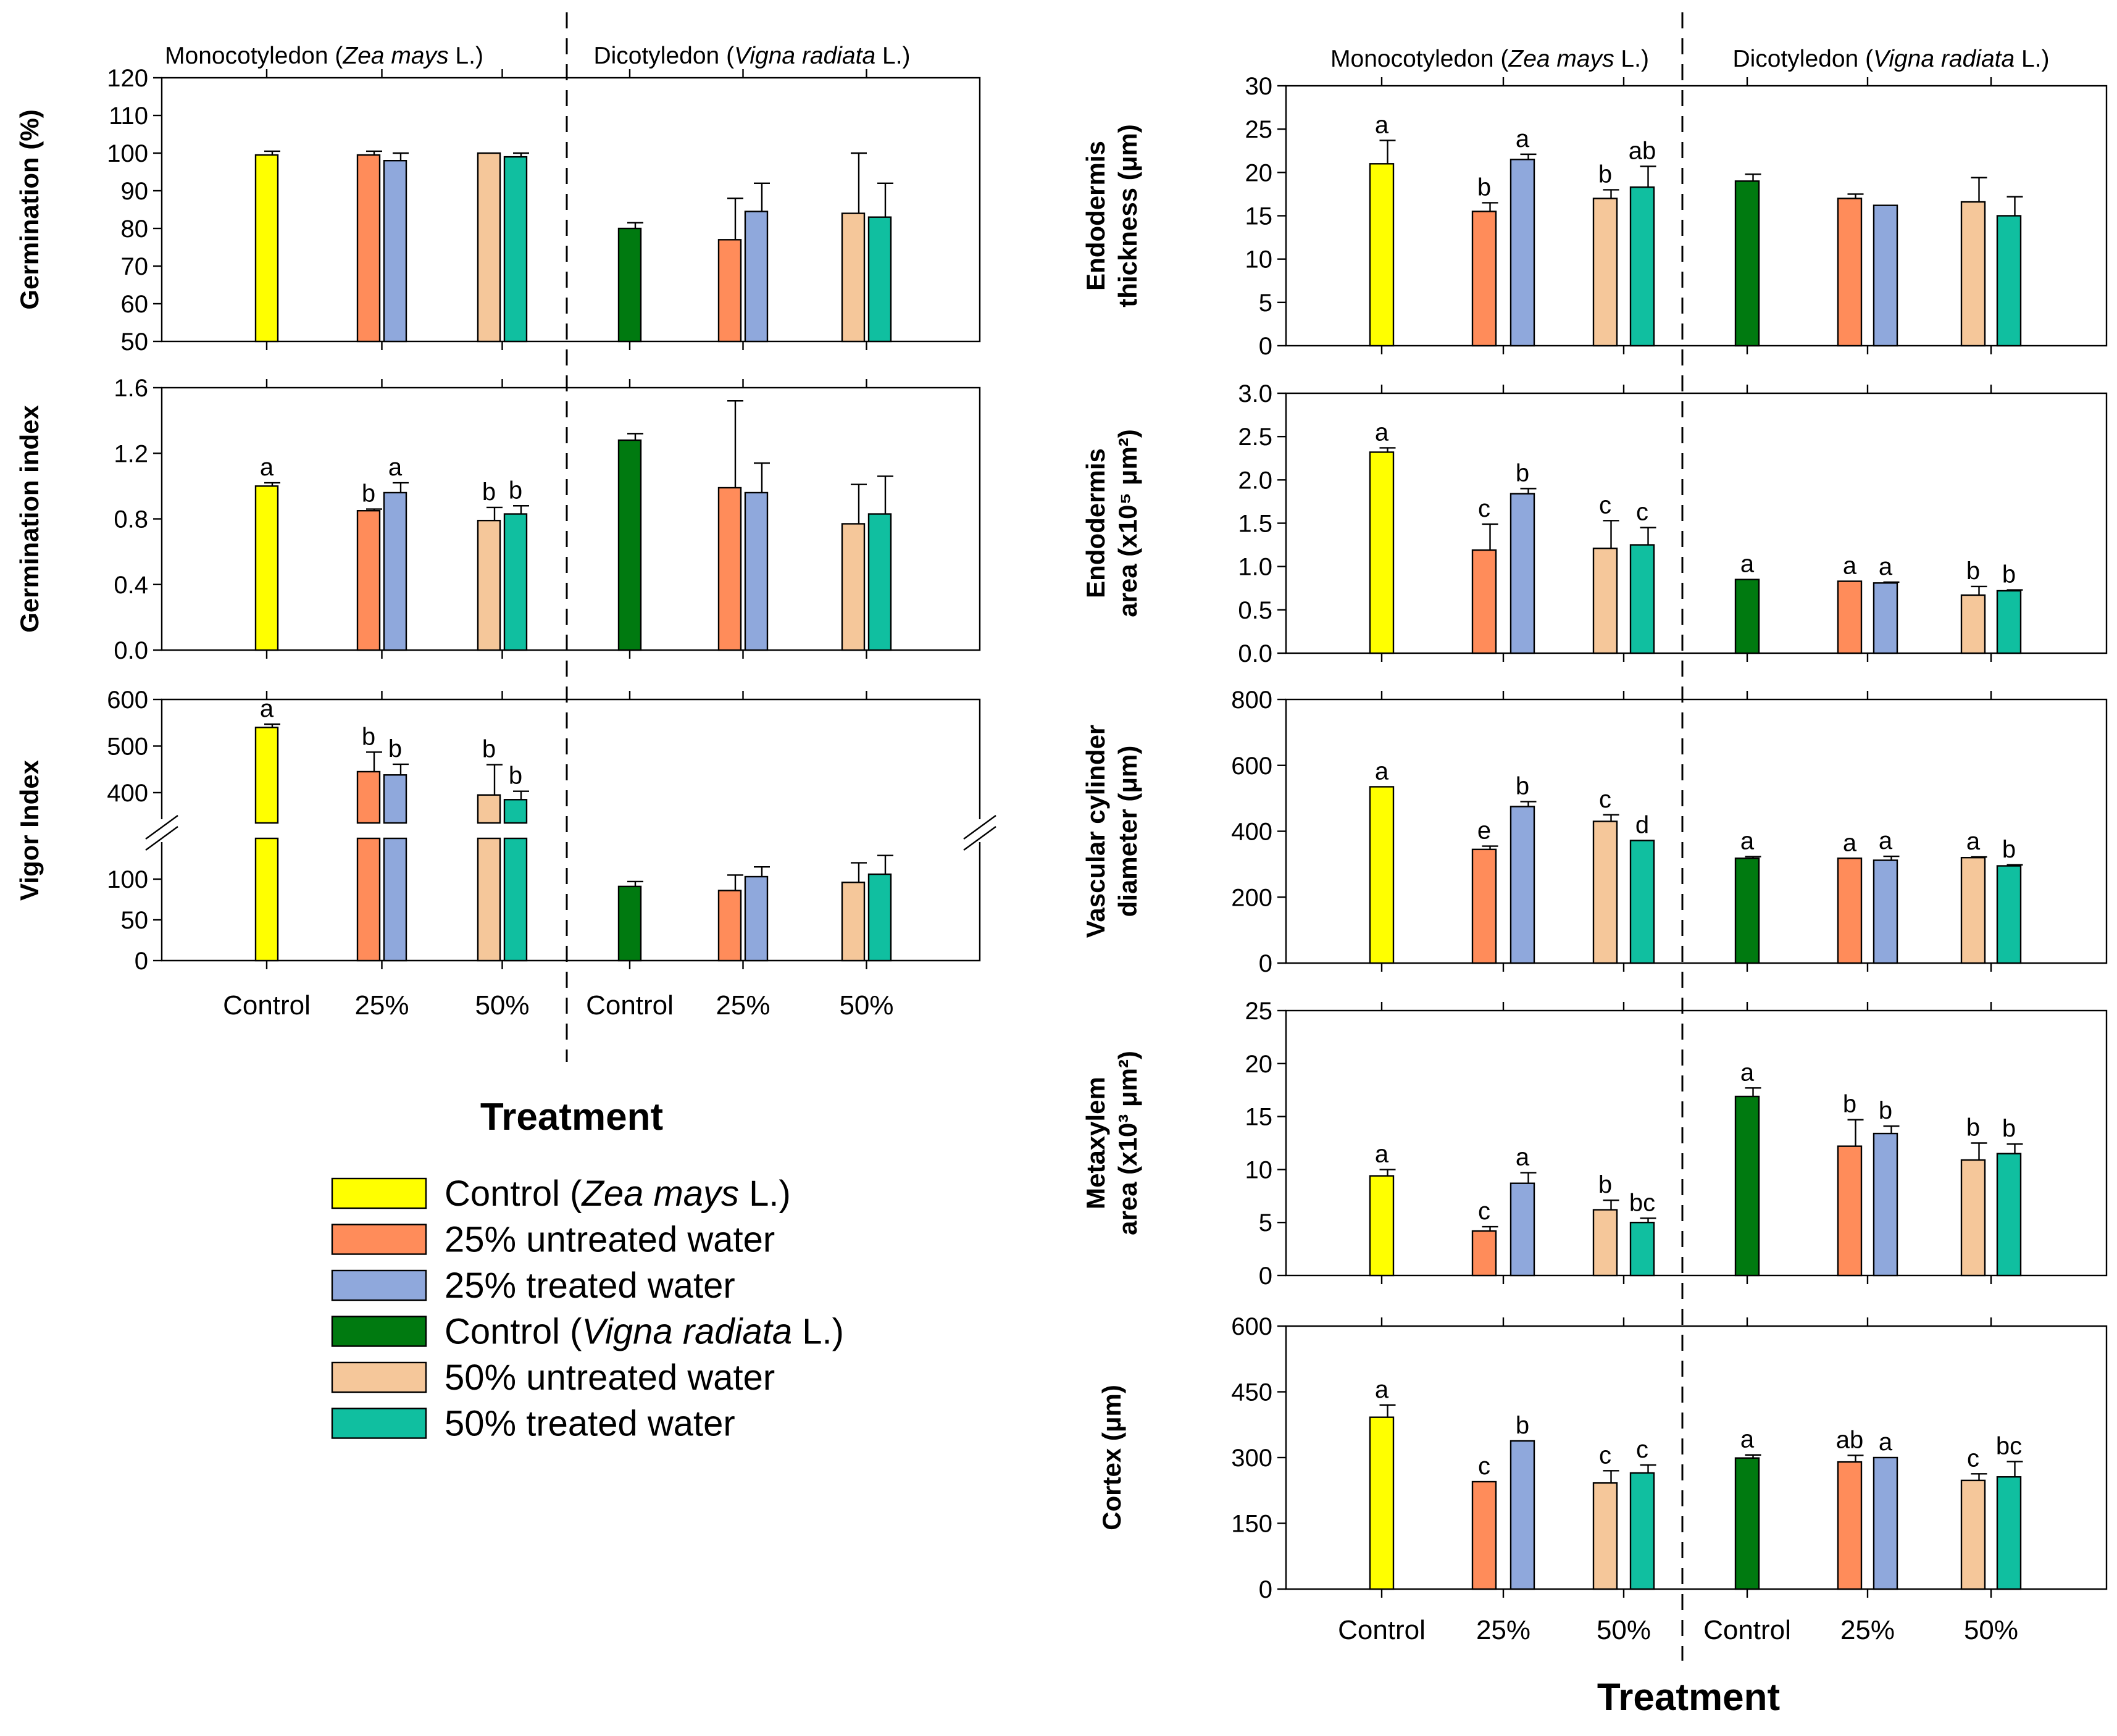 This screenshot has height=1736, width=2117. What do you see at coordinates (162, 827) in the screenshot?
I see `axis-break-mark` at bounding box center [162, 827].